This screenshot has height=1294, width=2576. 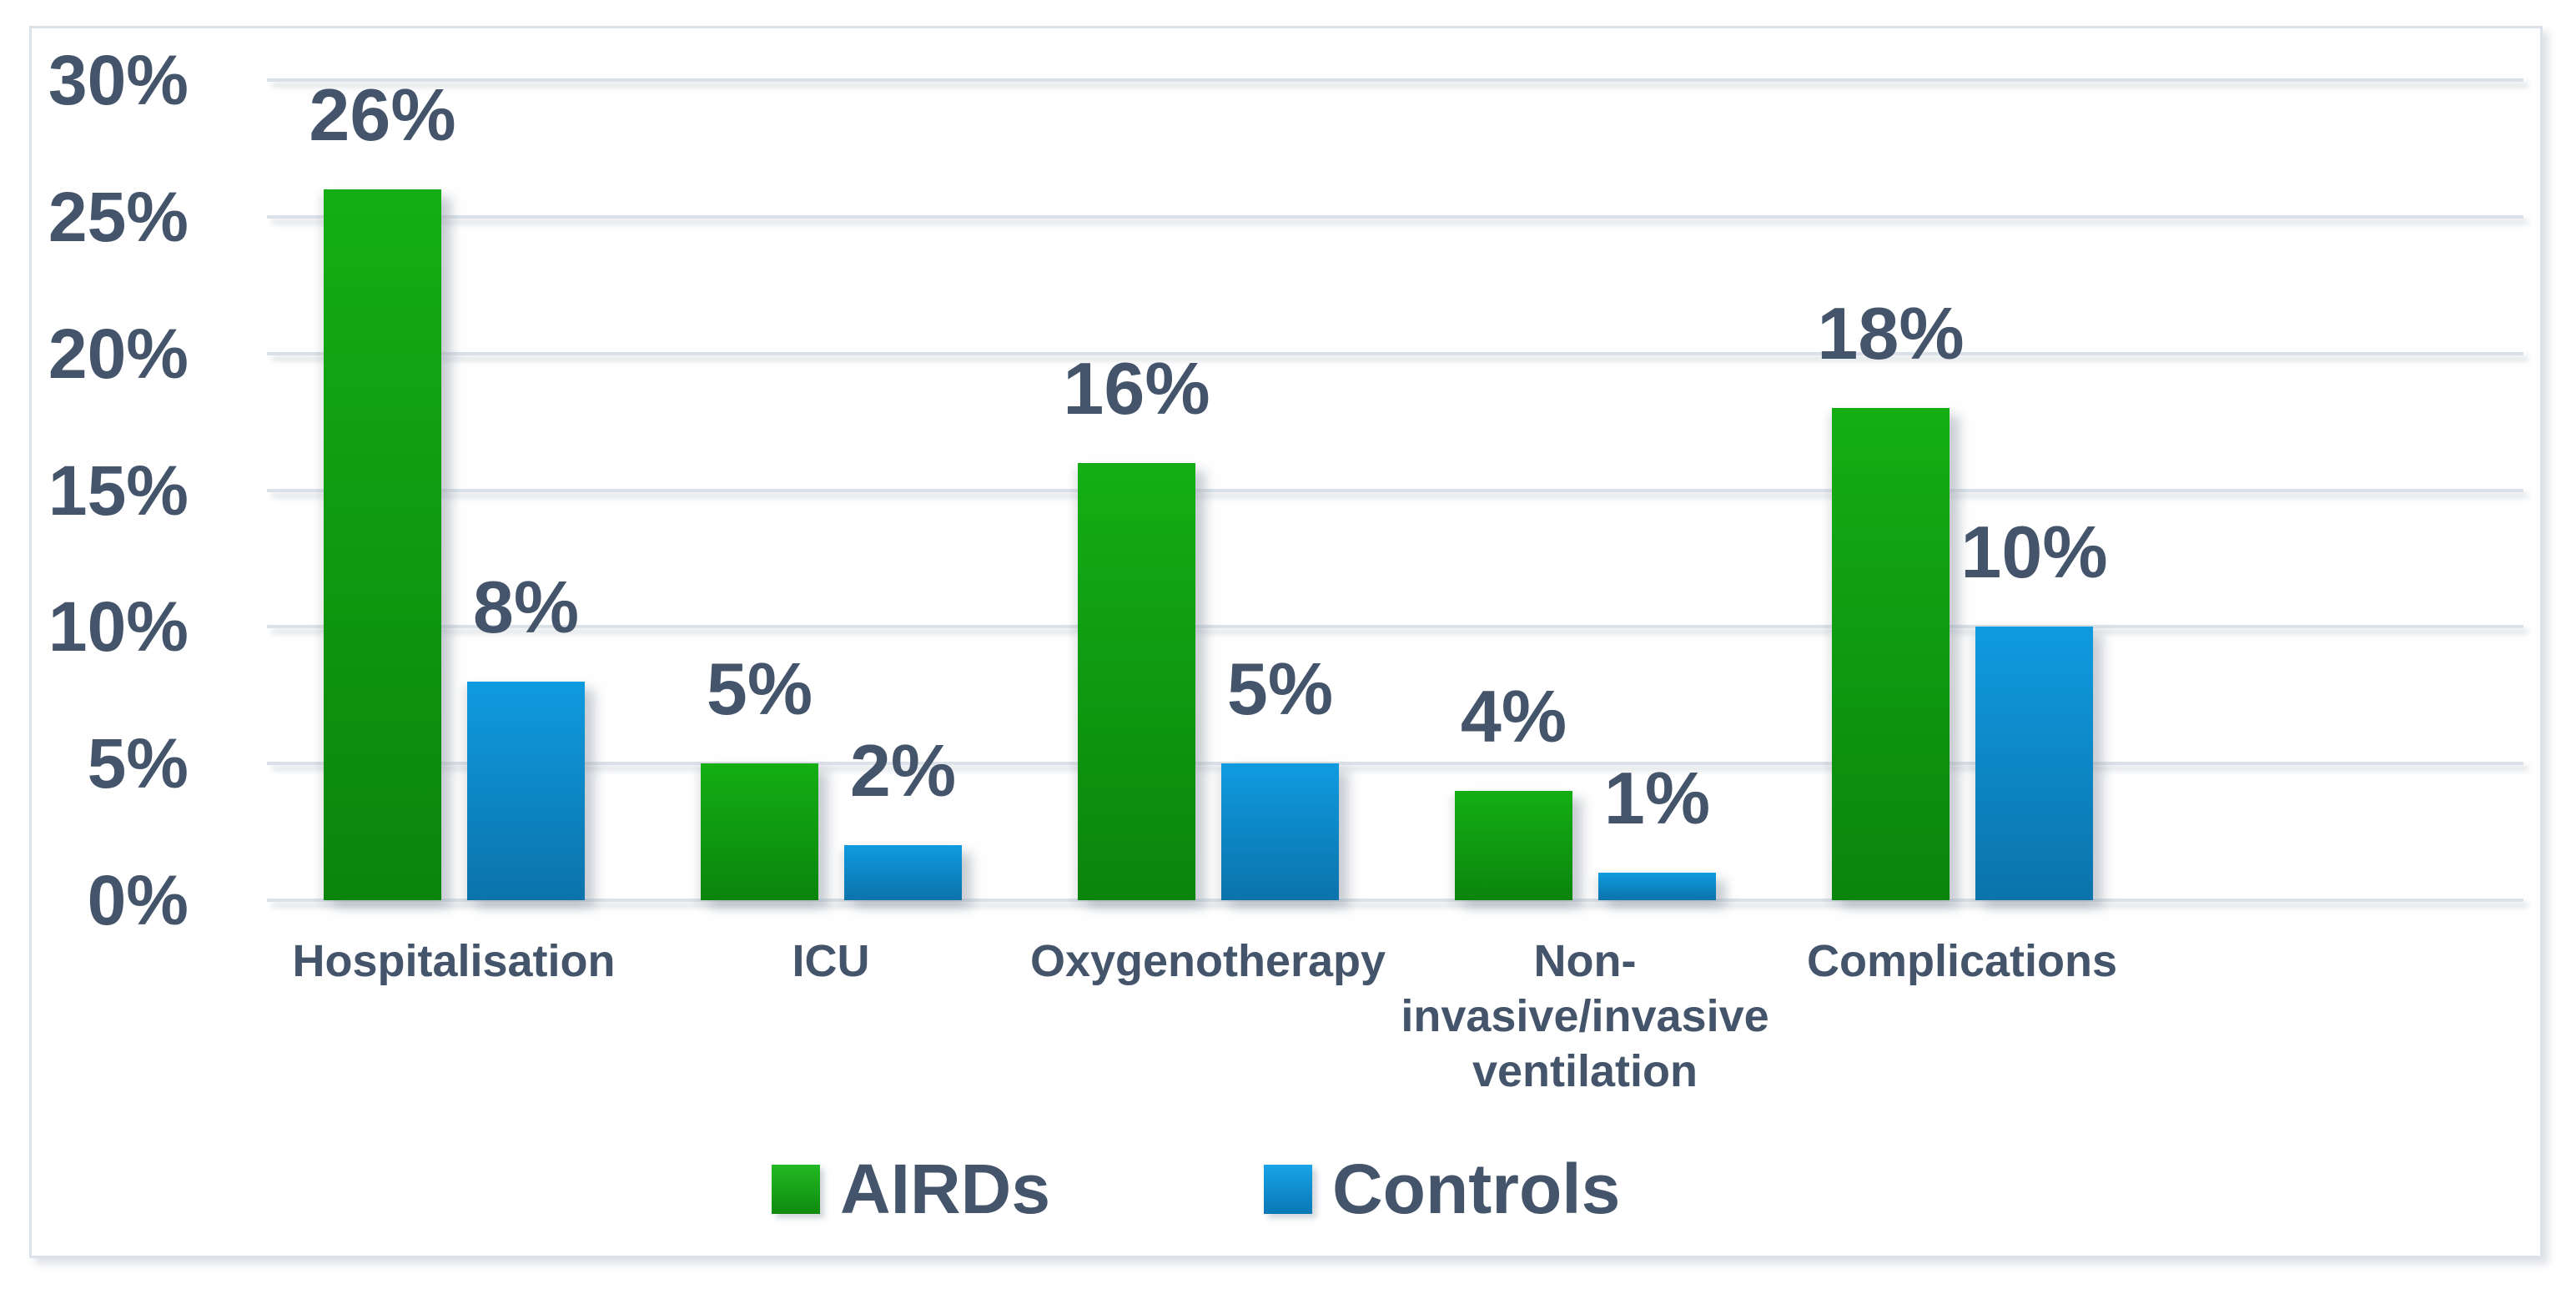 I want to click on category-label: ICU, so click(x=830, y=962).